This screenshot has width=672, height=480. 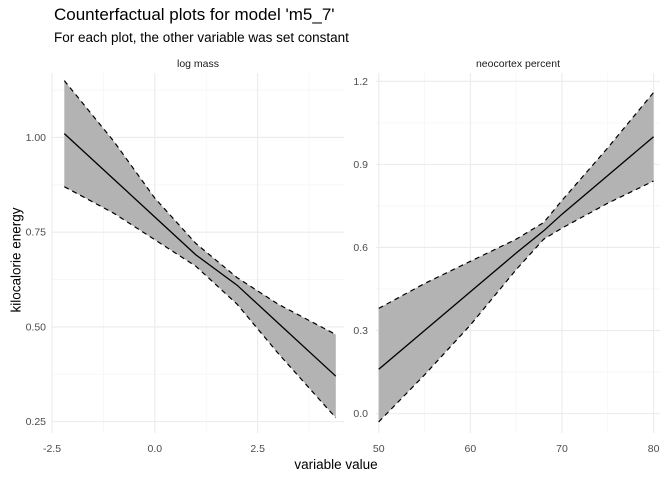 I want to click on y-tick-label: 0.25, so click(x=36, y=422).